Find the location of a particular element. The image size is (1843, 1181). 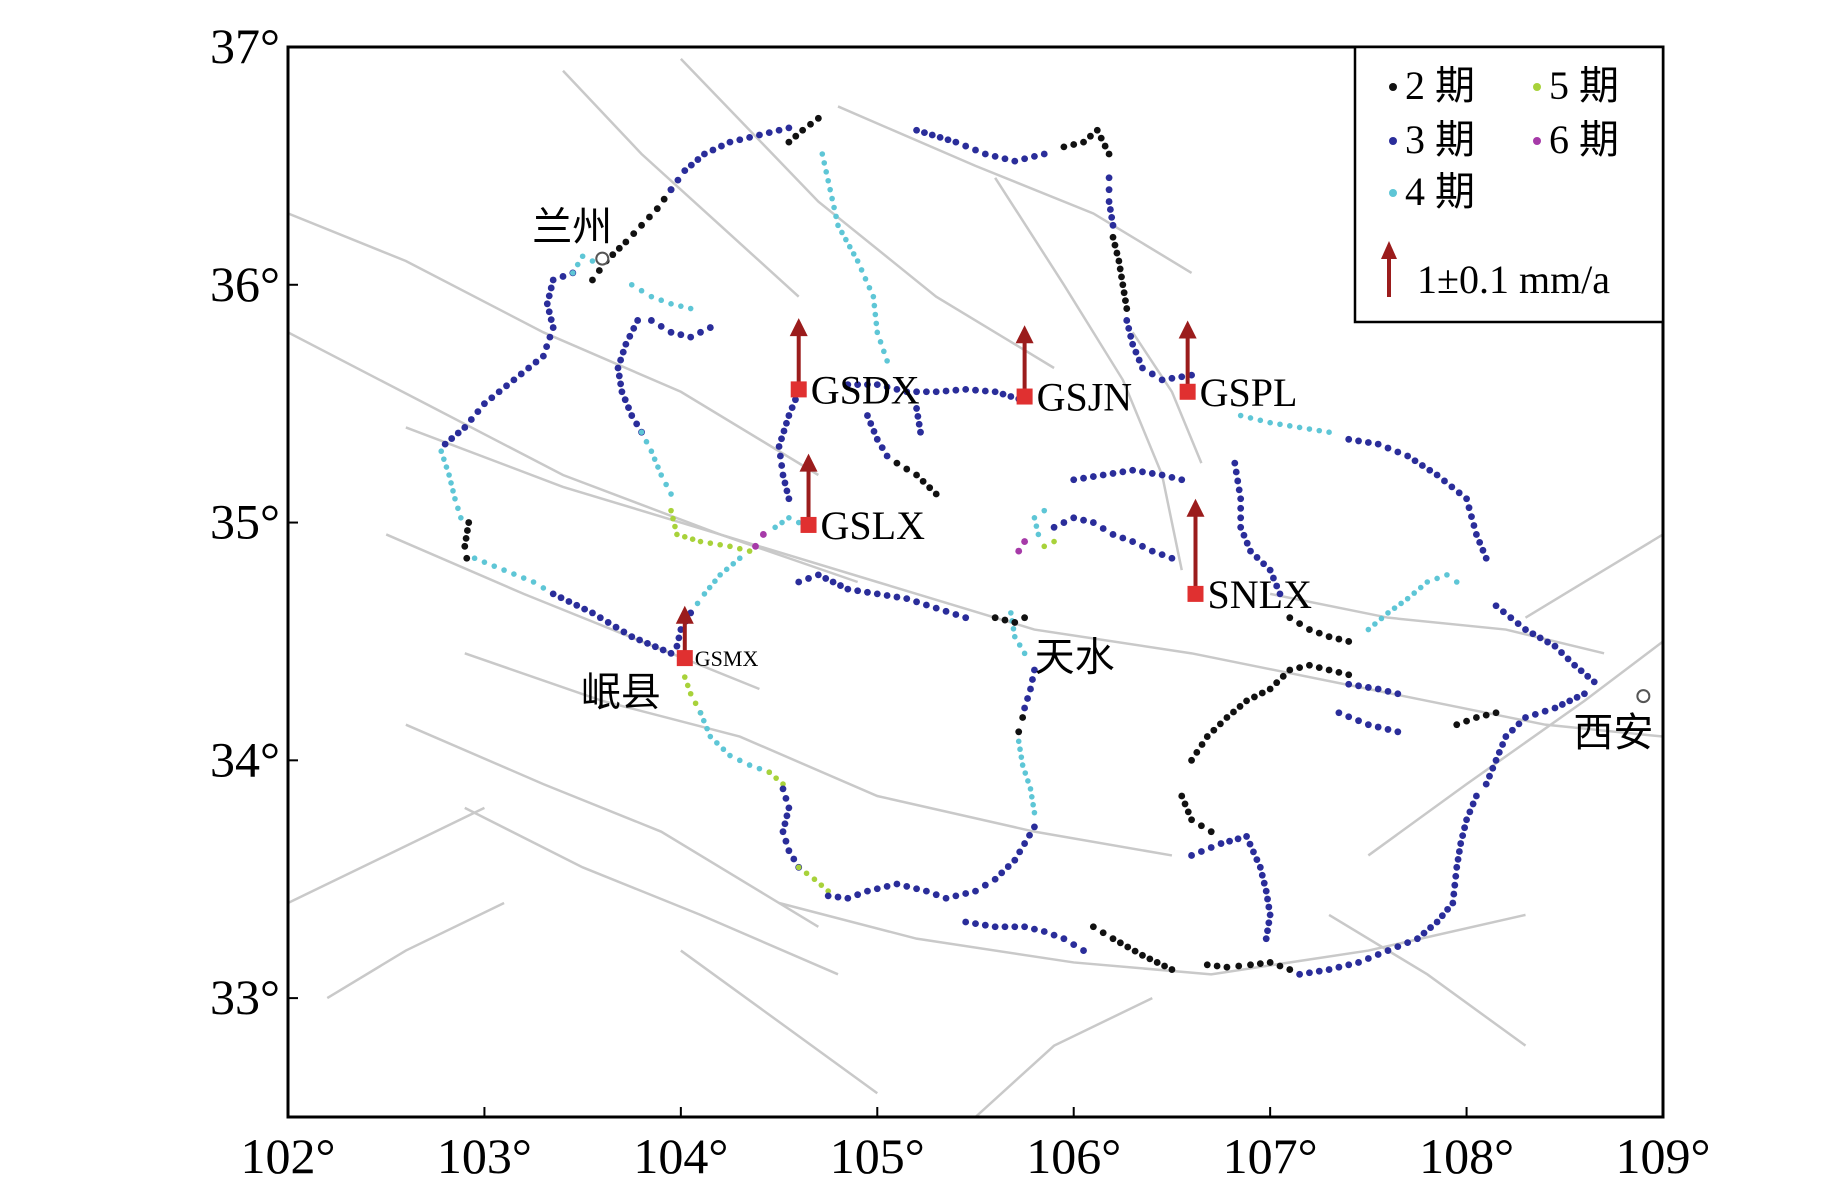

y-tick-label: 34° is located at coordinates (245, 759).